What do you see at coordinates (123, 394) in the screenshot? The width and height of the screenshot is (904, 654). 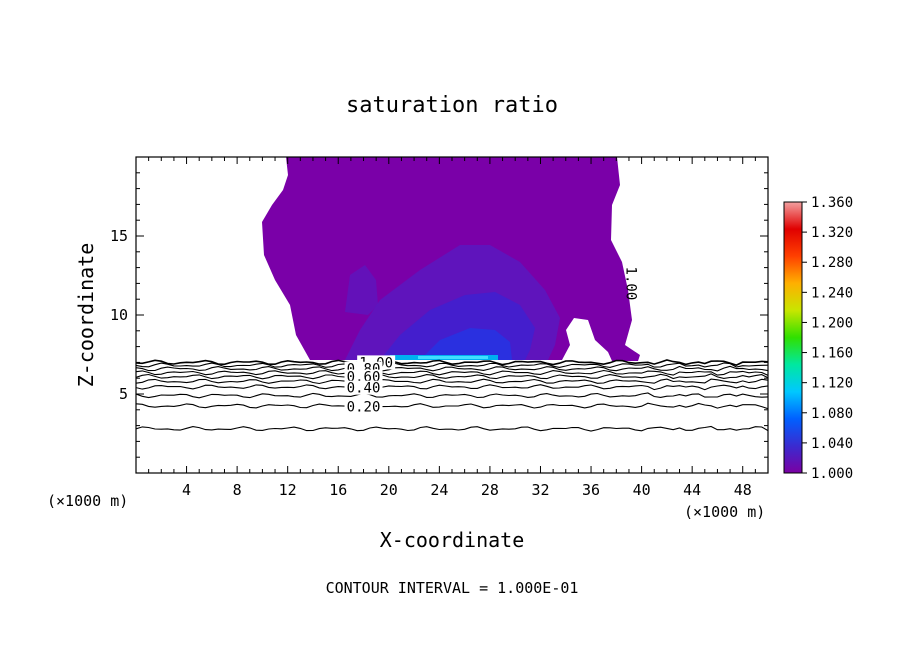 I see `y-tick-label: 5` at bounding box center [123, 394].